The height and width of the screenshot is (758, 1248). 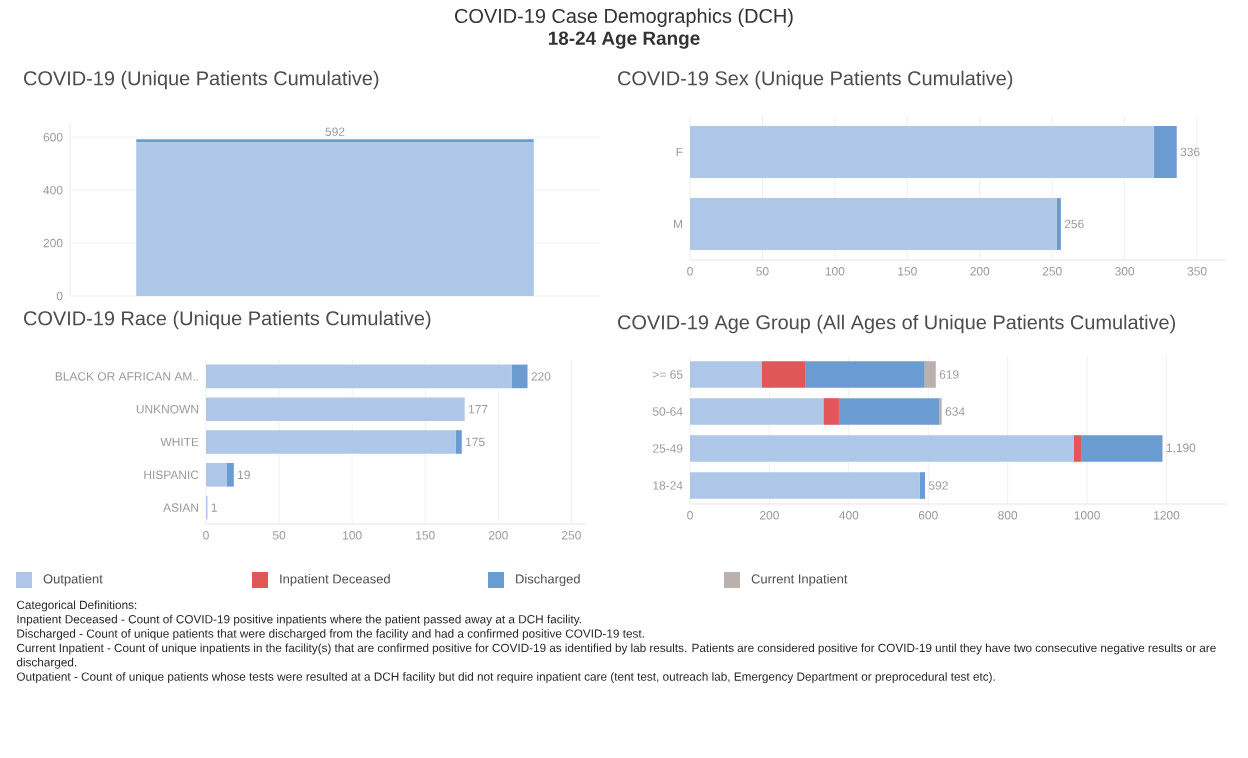 What do you see at coordinates (815, 80) in the screenshot?
I see `chart-title: COVID-19 Sex (Unique Patients Cumulative)` at bounding box center [815, 80].